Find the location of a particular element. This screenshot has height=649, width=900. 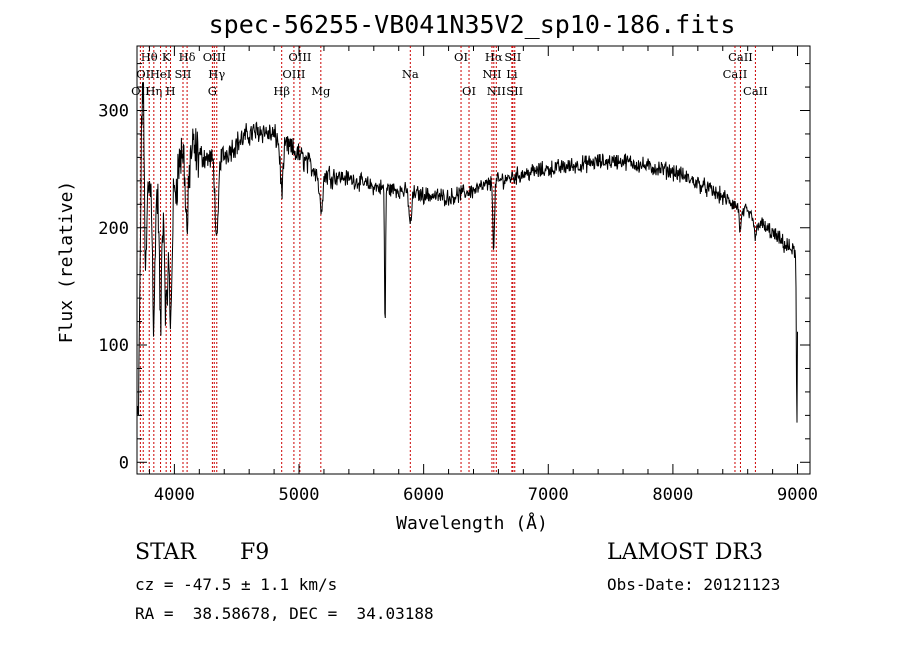

y-tick-label: 300 is located at coordinates (113, 111).